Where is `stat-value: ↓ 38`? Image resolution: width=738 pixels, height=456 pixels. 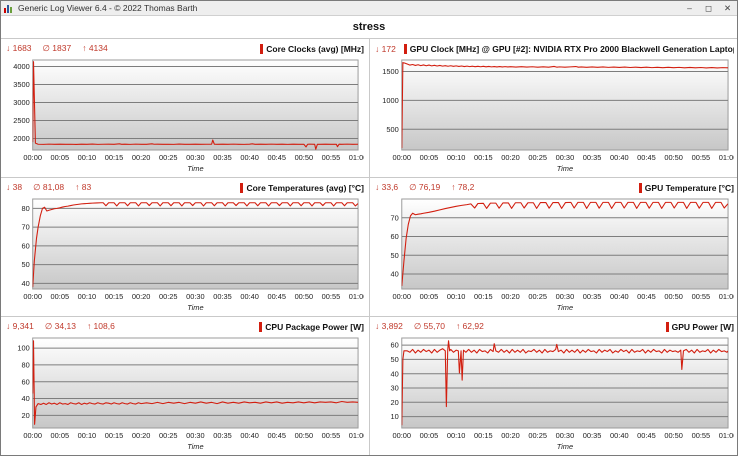 stat-value: ↓ 38 is located at coordinates (14, 187).